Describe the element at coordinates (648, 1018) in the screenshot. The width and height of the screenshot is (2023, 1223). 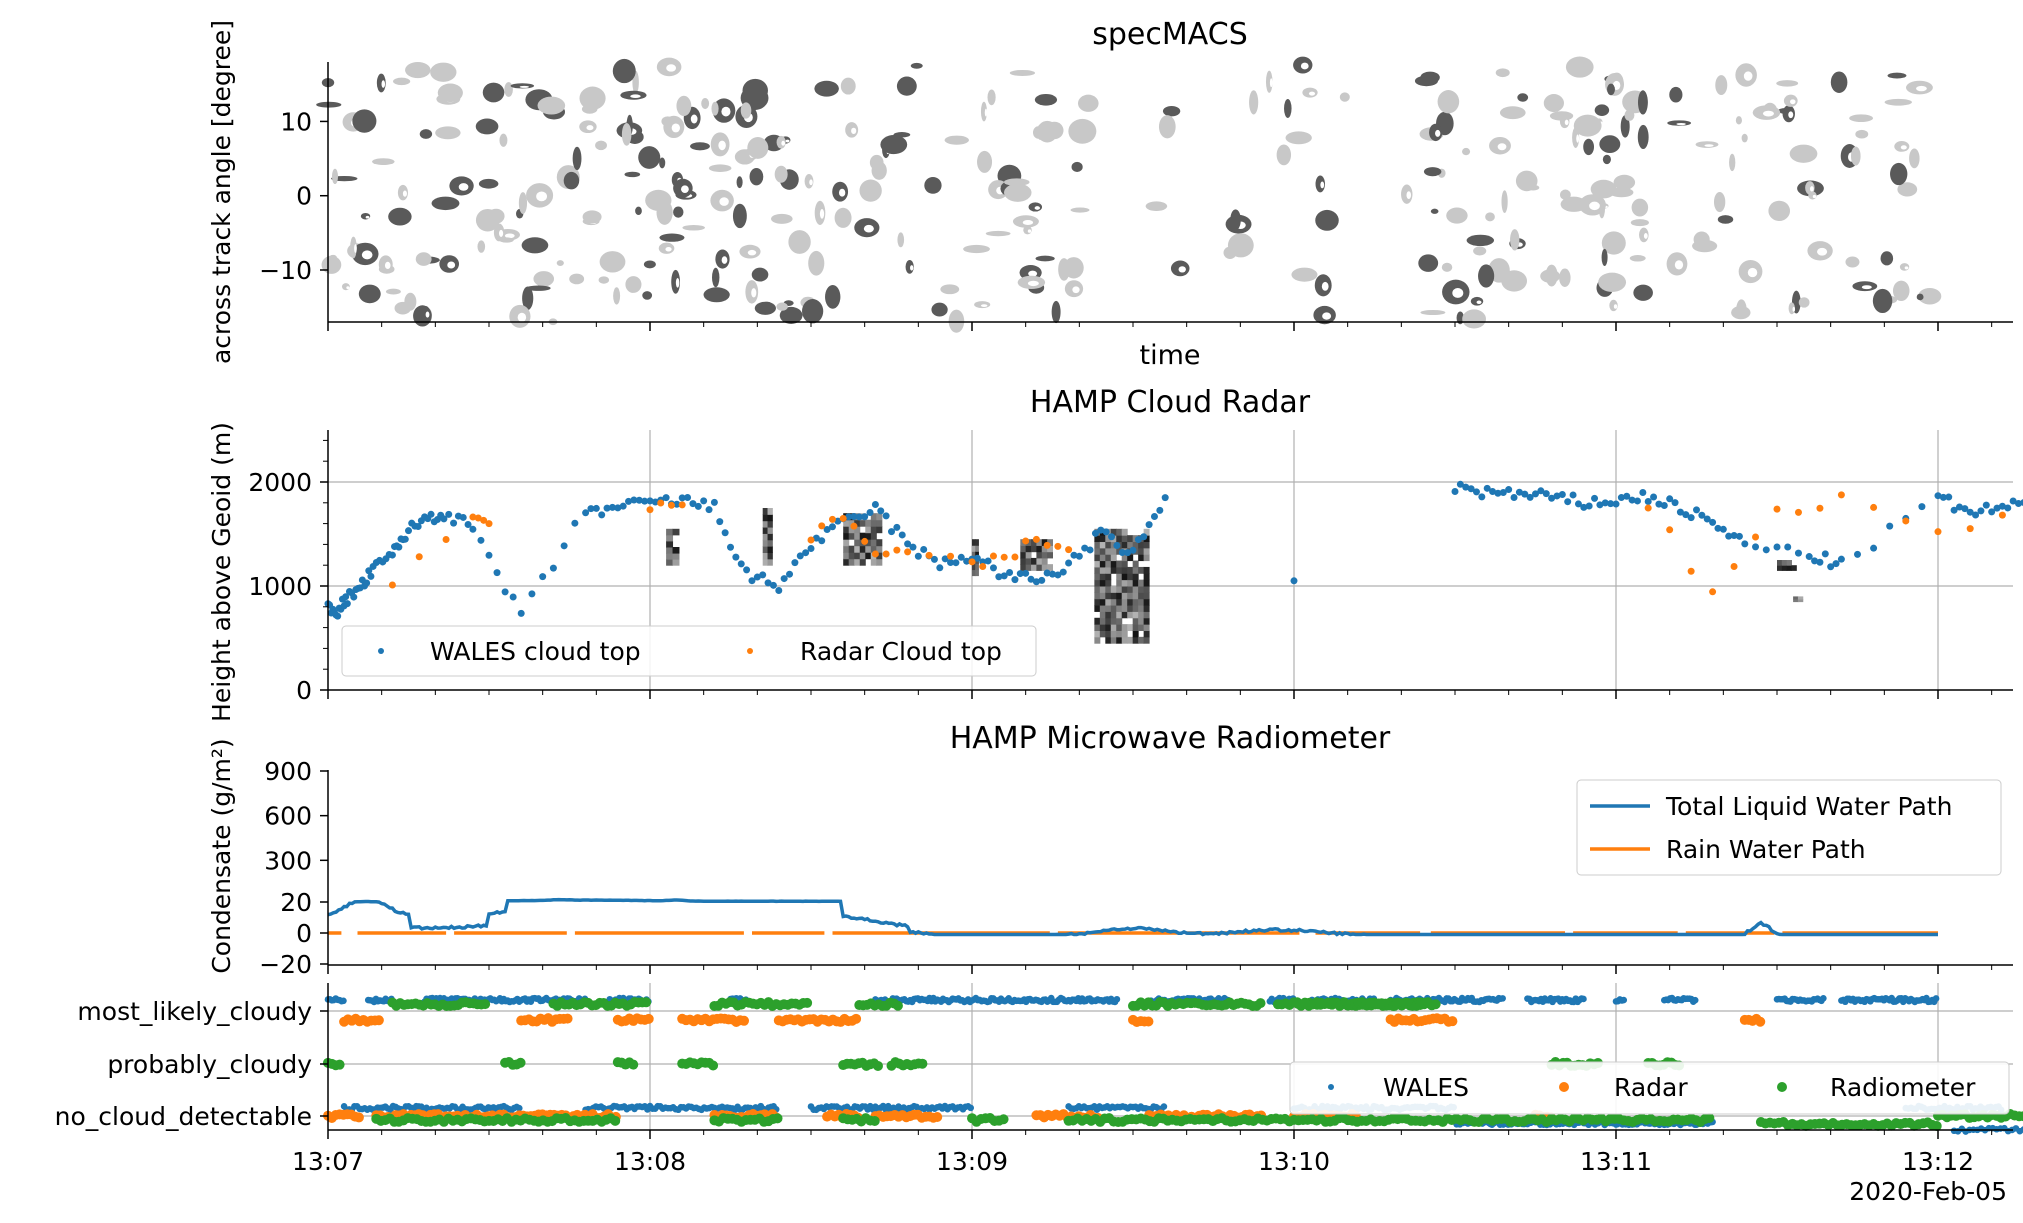
I see `radar-flag-point` at that location.